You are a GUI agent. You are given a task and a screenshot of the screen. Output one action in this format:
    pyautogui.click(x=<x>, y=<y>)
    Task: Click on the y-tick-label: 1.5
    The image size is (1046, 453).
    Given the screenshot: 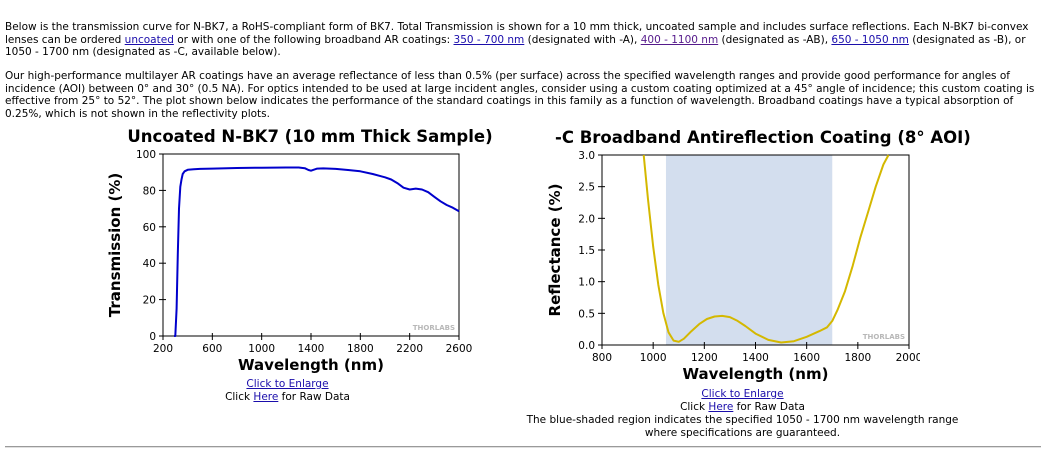 What is the action you would take?
    pyautogui.click(x=586, y=251)
    